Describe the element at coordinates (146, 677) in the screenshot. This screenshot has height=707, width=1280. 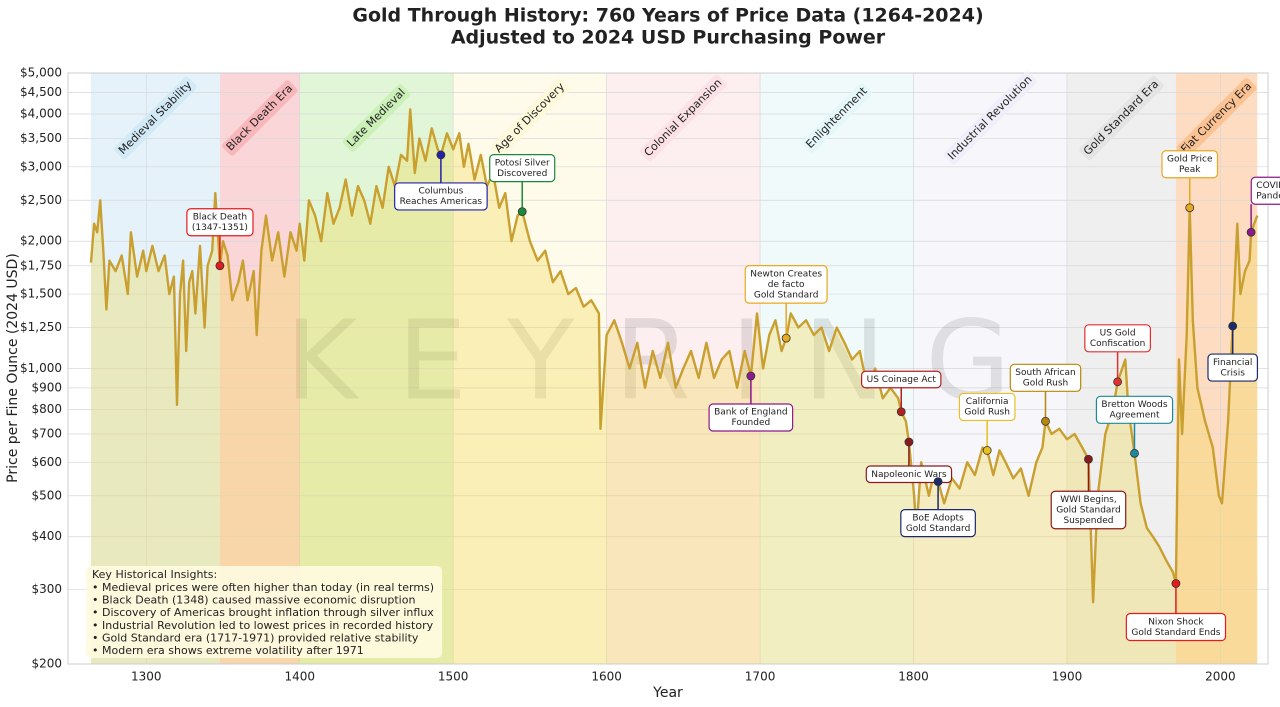
I see `x-tick-label: 1300` at that location.